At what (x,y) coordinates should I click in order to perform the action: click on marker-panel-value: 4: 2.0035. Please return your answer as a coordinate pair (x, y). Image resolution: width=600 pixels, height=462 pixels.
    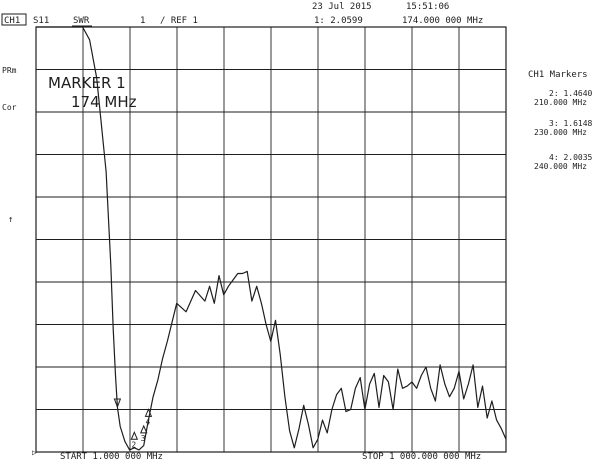
    Looking at the image, I should click on (571, 157).